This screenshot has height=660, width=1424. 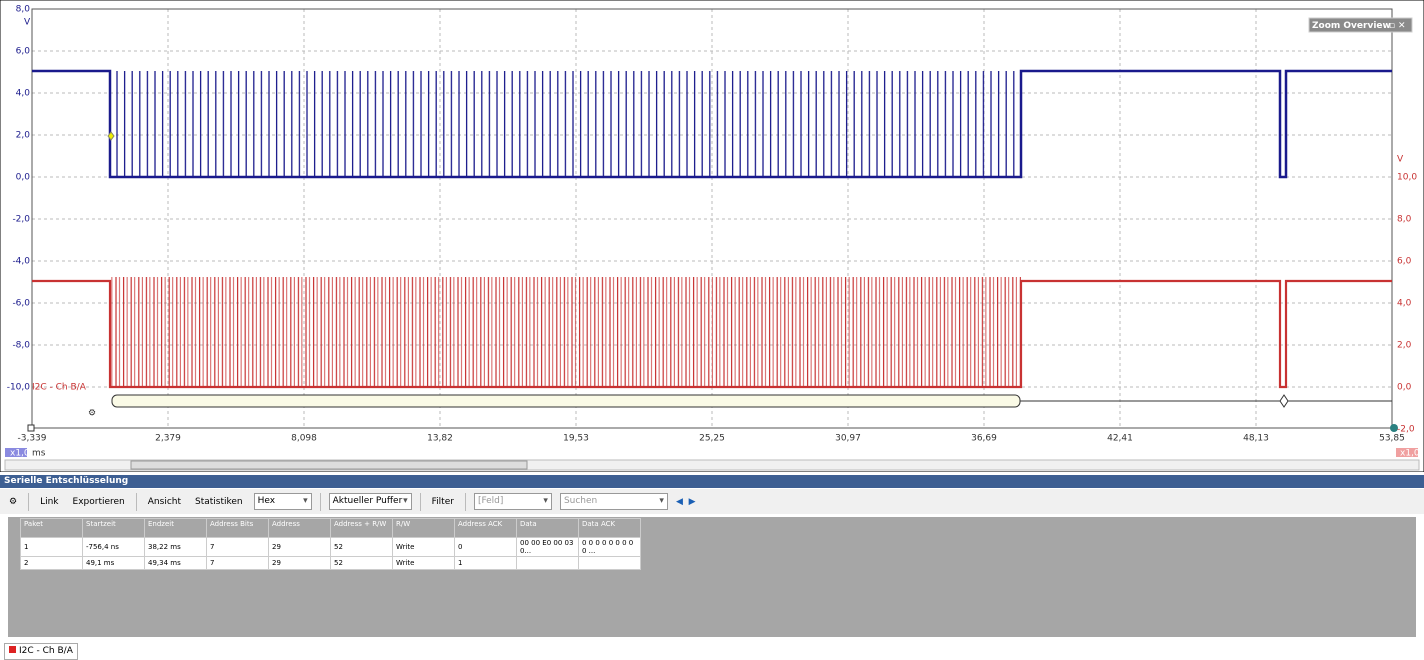 I want to click on left-tick-label: -8,0, so click(x=21, y=346).